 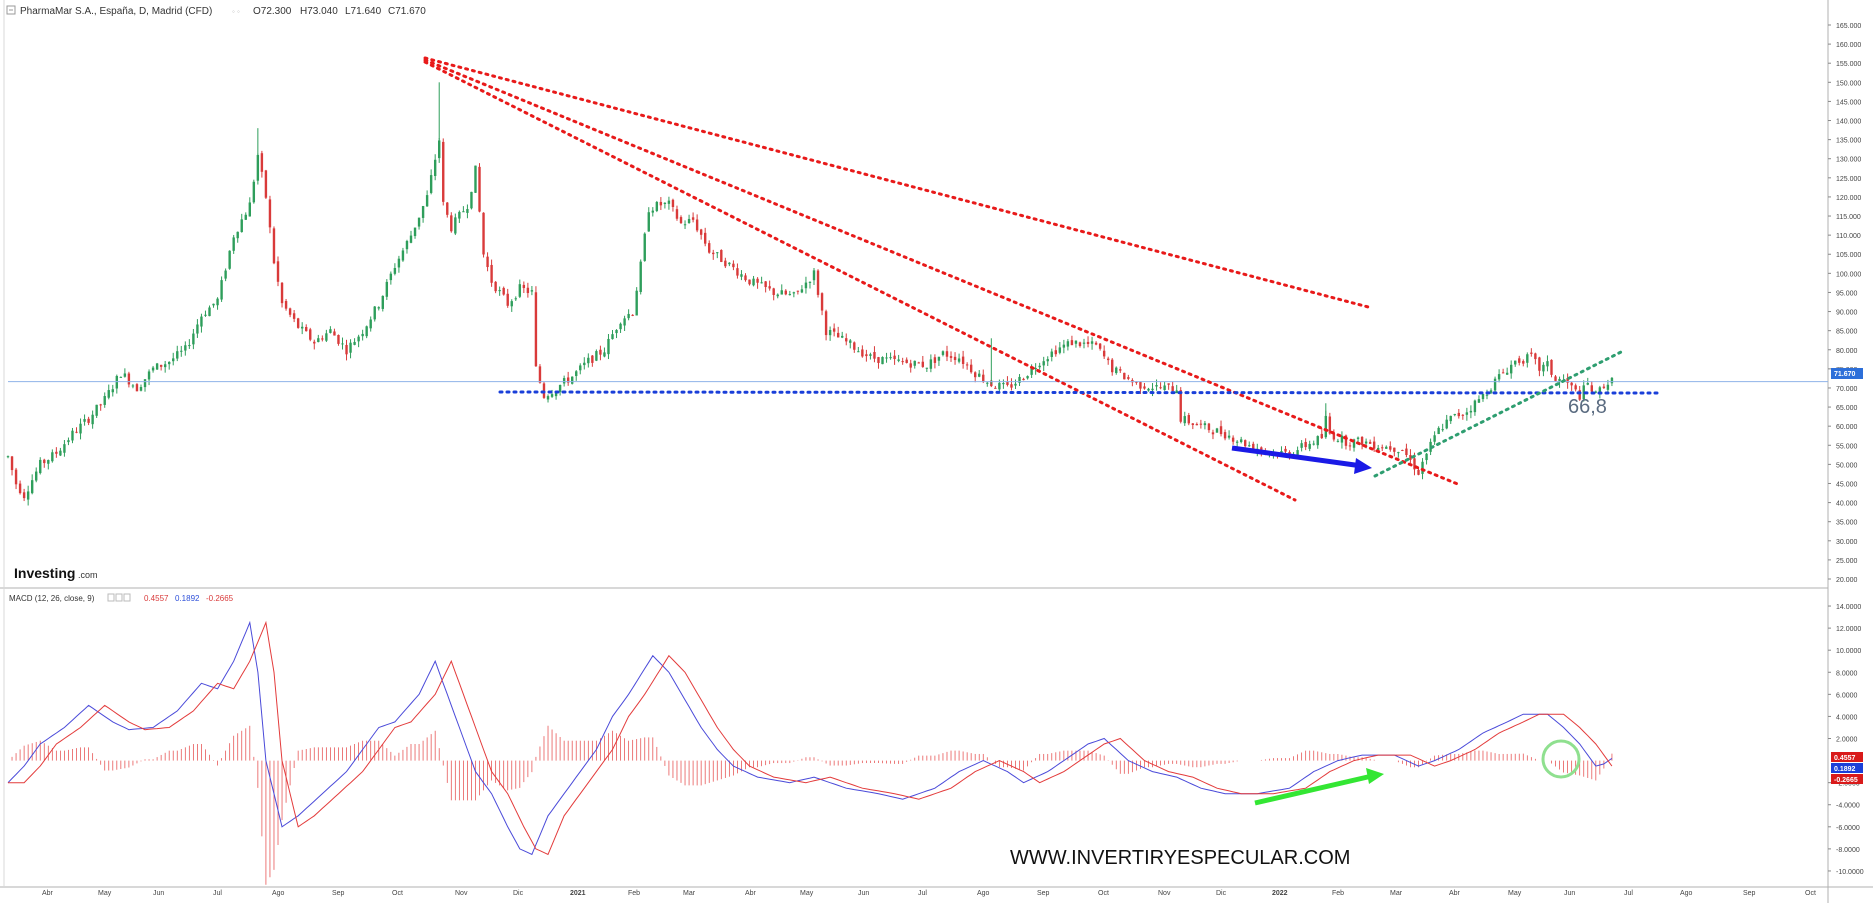 I want to click on macd-tag: 0.4557, so click(x=1845, y=758).